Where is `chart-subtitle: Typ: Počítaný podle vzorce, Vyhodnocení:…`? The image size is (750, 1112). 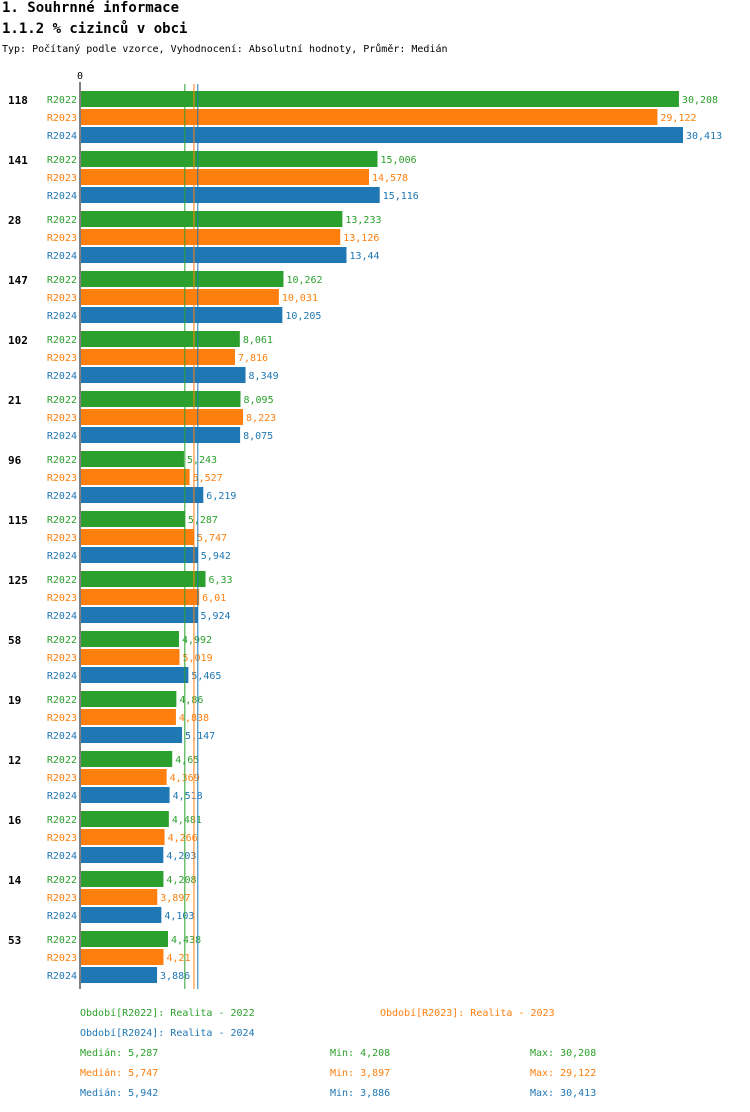
chart-subtitle: Typ: Počítaný podle vzorce, Vyhodnocení:… is located at coordinates (225, 49).